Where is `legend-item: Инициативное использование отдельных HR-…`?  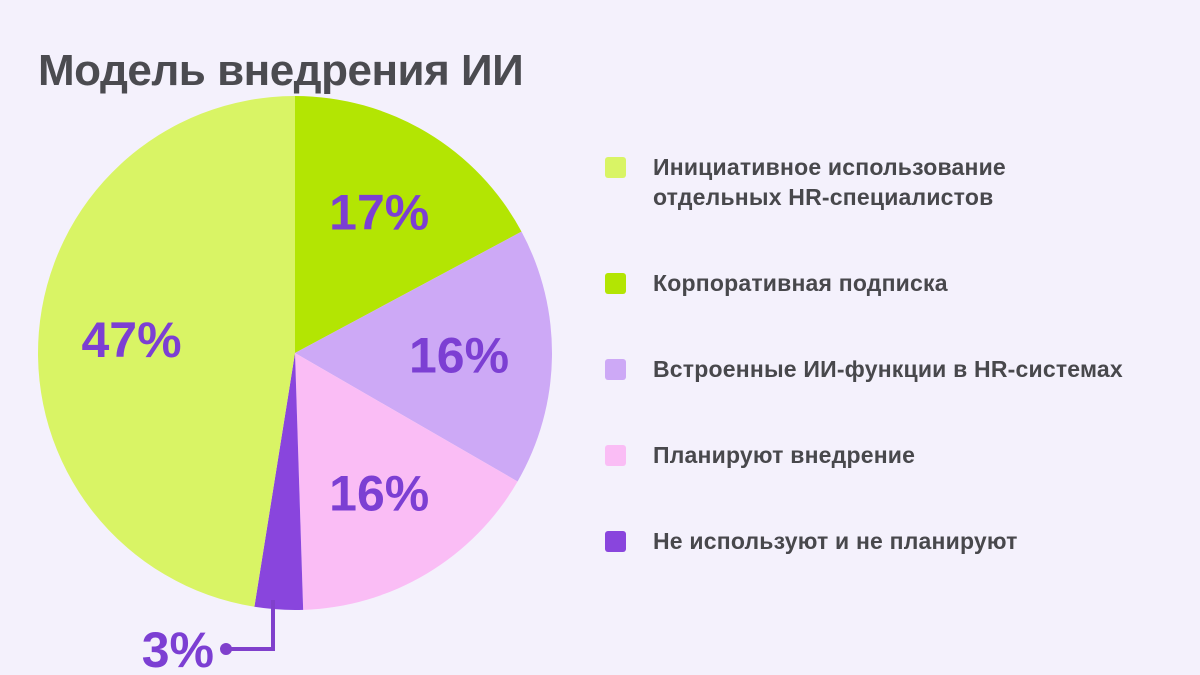 legend-item: Инициативное использование отдельных HR-… is located at coordinates (885, 182).